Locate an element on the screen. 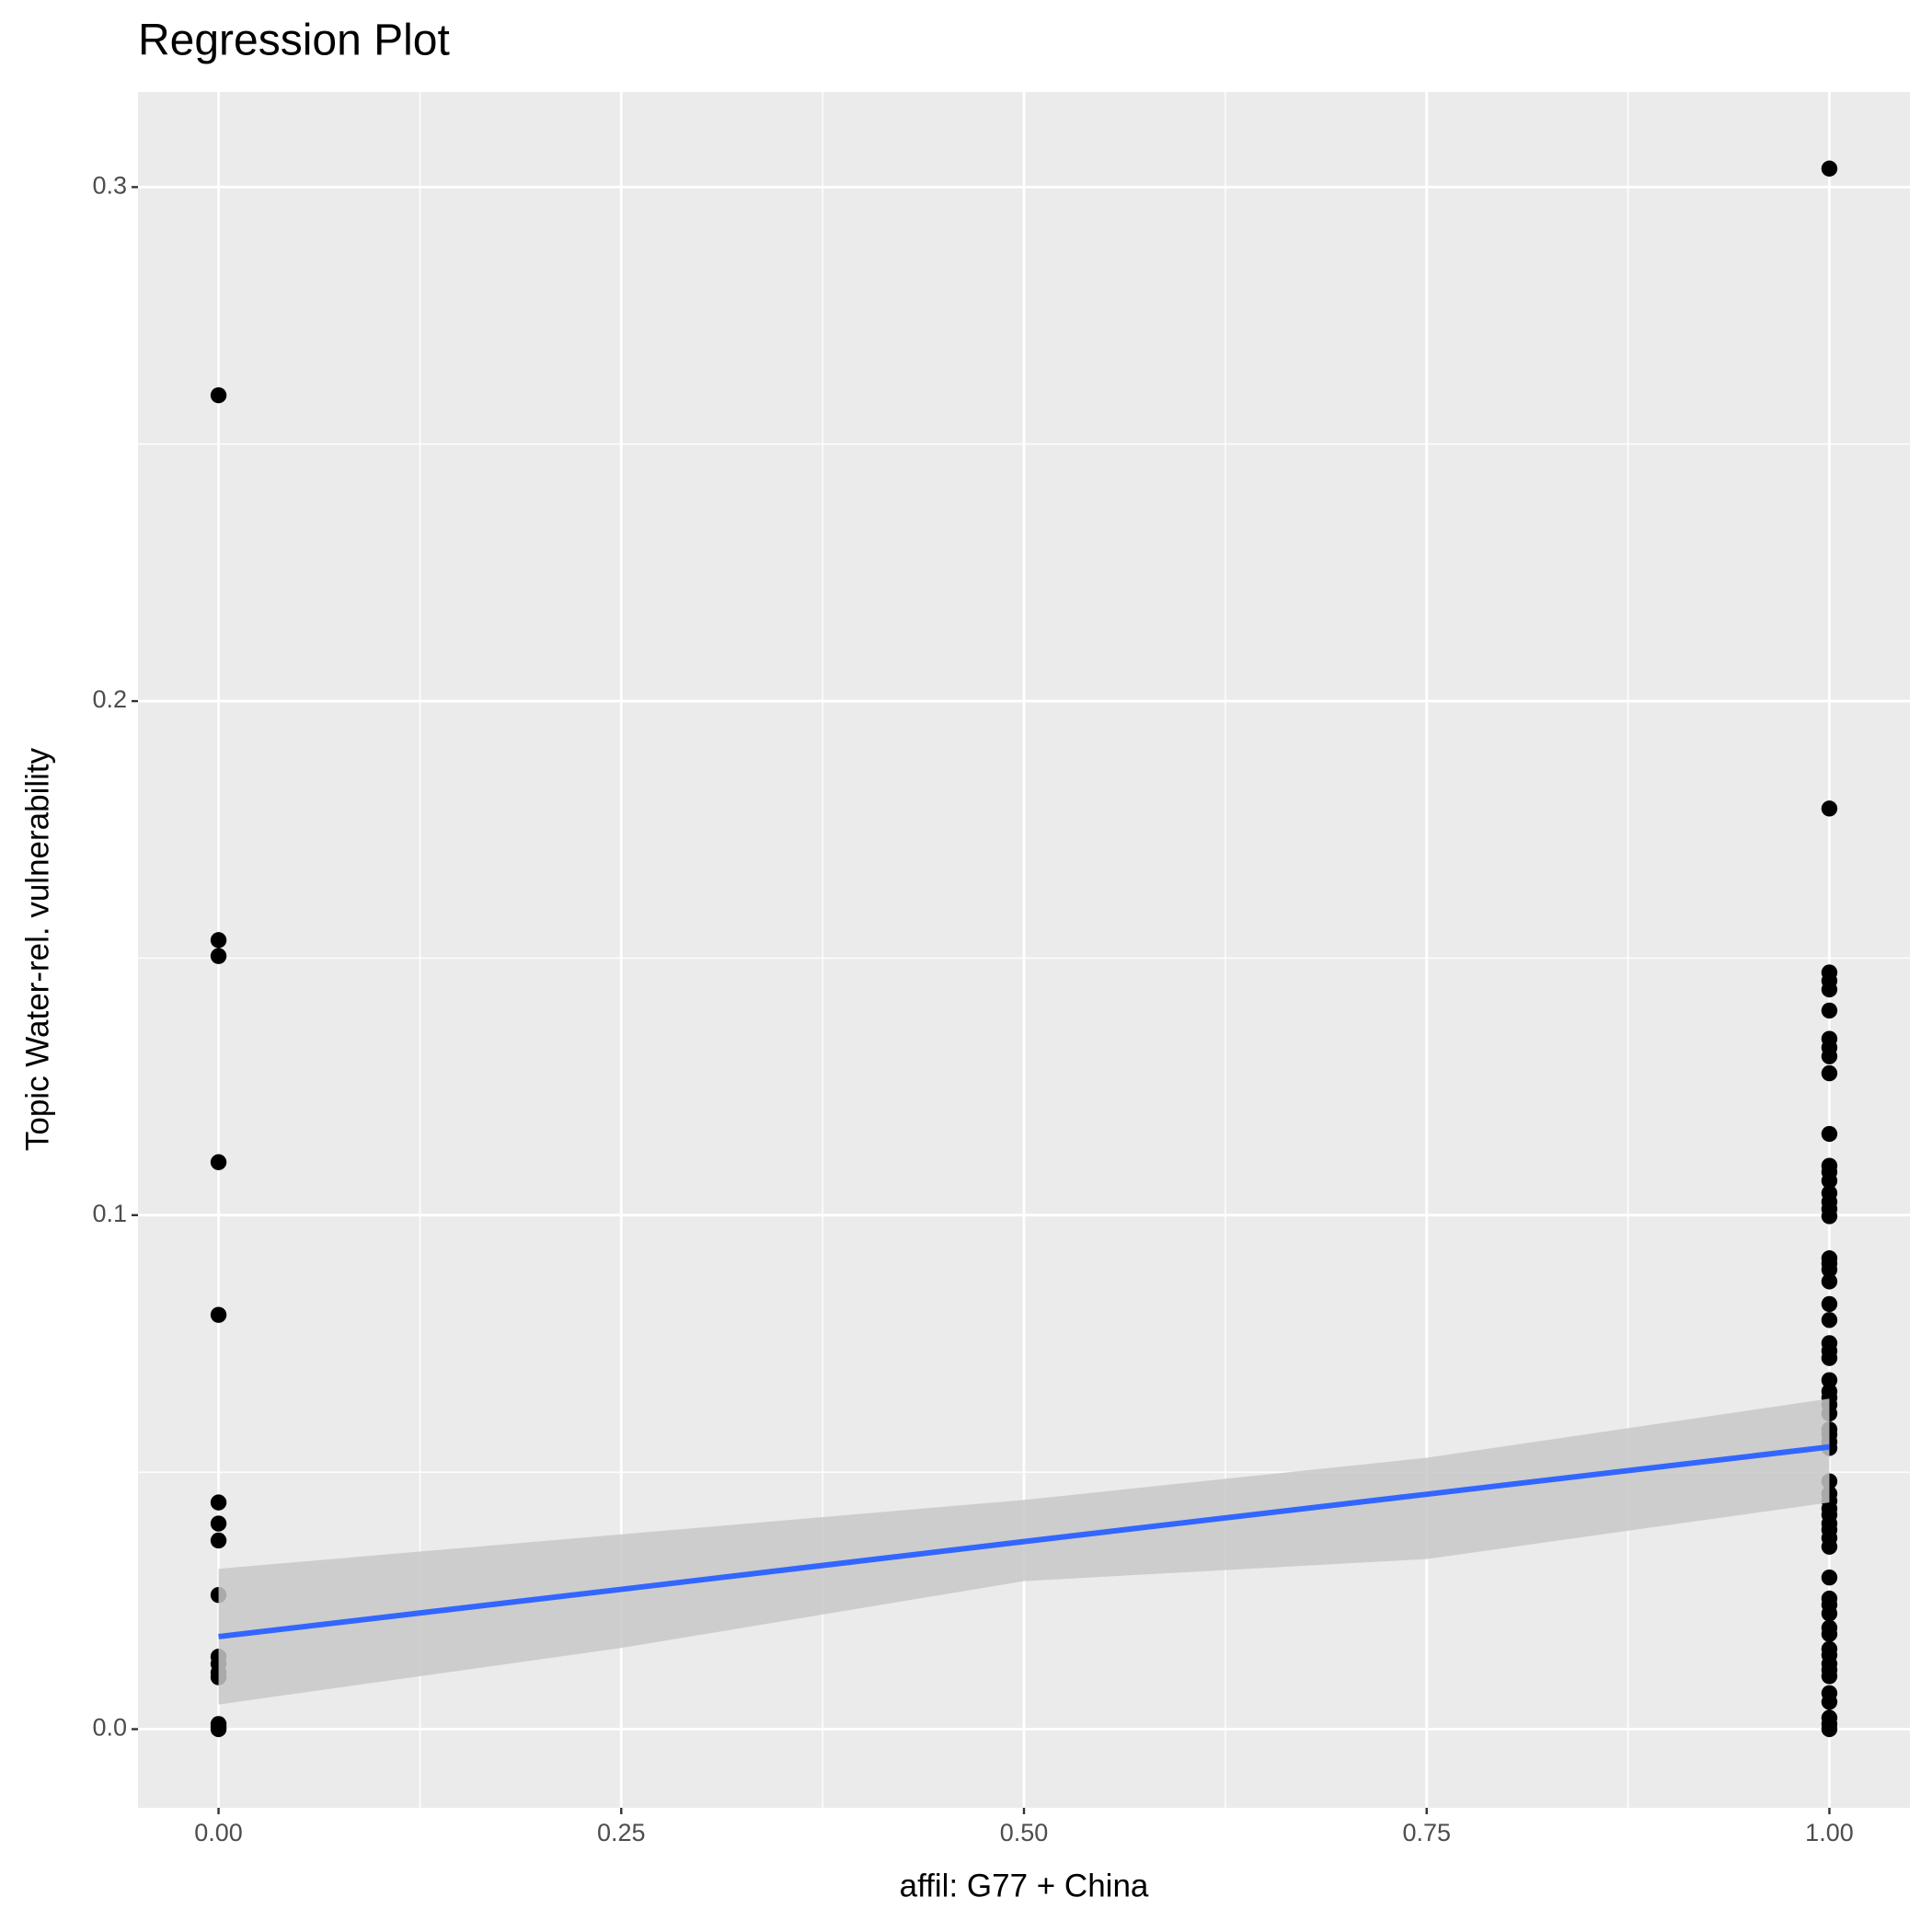  confidence-band is located at coordinates (1024, 1551).